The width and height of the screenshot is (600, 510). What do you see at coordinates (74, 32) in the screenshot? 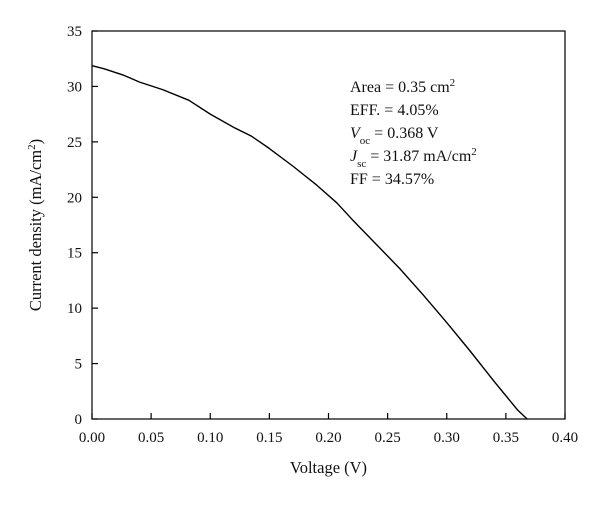
I see `y-tick-label: 35` at bounding box center [74, 32].